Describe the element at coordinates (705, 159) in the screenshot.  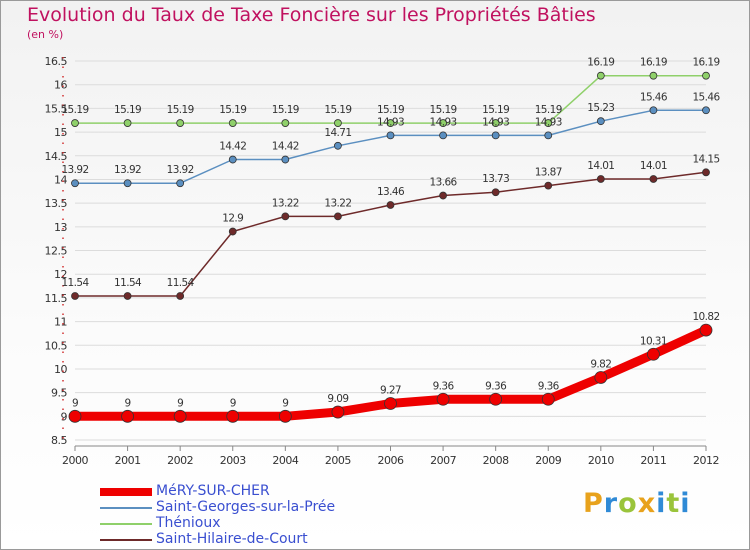
I see `data-label: 14.15` at that location.